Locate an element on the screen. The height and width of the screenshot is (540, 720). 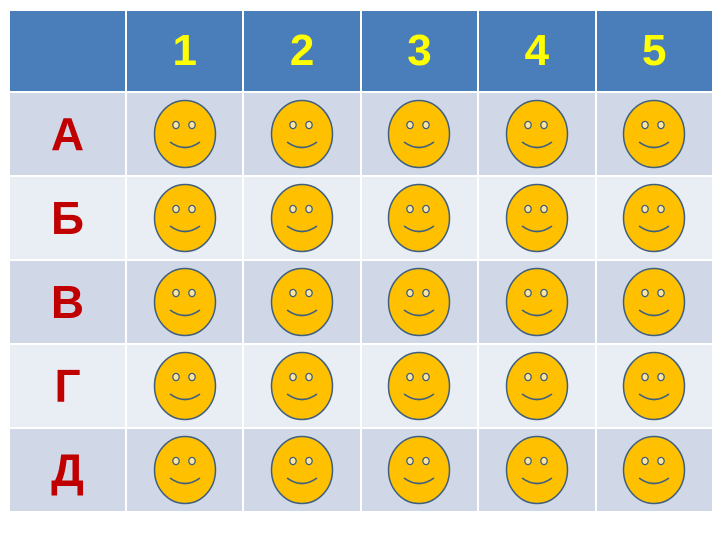
column-header-5: 5 is located at coordinates (654, 51).